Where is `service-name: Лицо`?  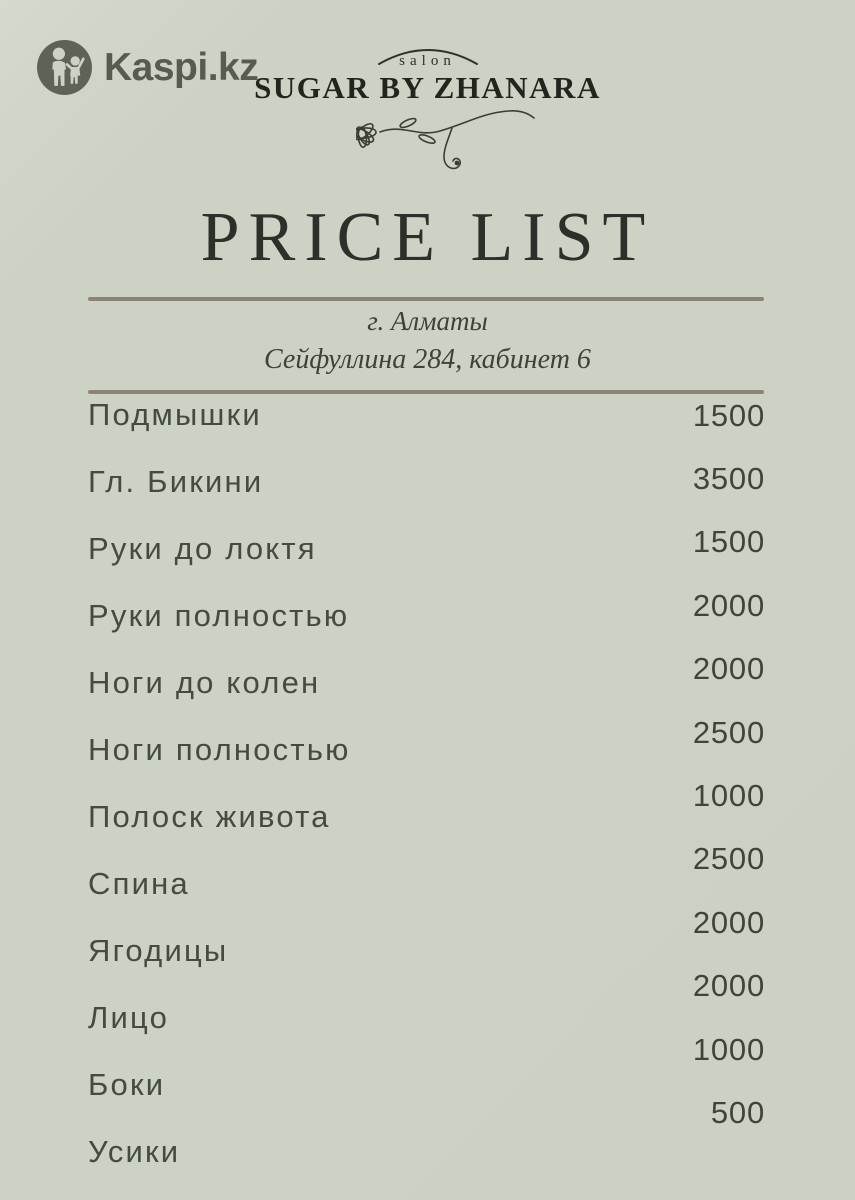 service-name: Лицо is located at coordinates (129, 1017).